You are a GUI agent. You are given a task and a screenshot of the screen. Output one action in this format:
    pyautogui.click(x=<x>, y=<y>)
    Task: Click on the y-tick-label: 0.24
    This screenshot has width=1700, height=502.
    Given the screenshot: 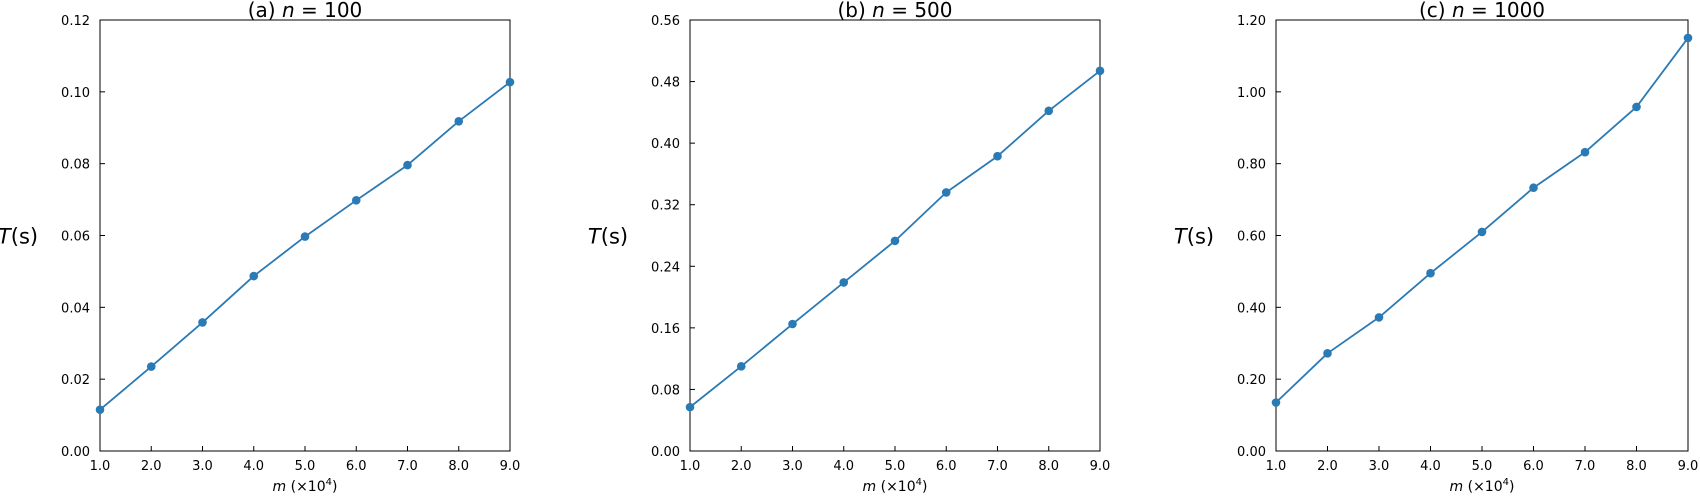 What is the action you would take?
    pyautogui.click(x=665, y=267)
    